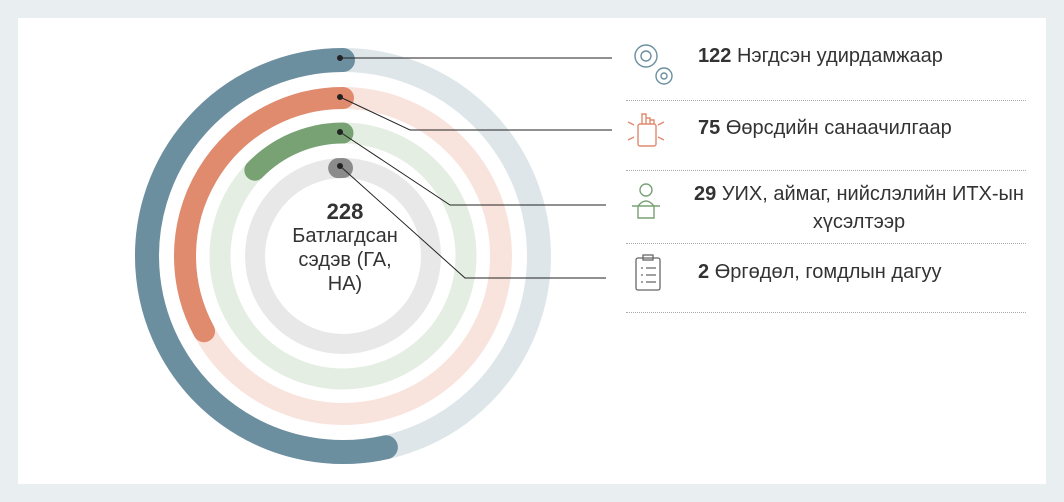 The width and height of the screenshot is (1064, 502). Describe the element at coordinates (646, 130) in the screenshot. I see `icon-hand` at that location.